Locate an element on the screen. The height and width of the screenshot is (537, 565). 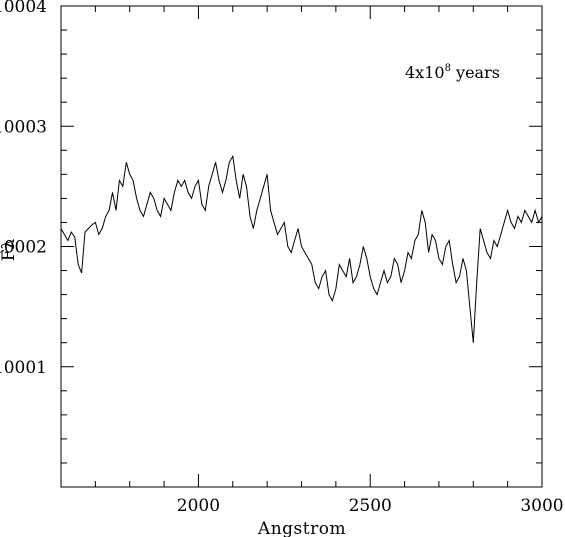
annotation-exponent: 8 is located at coordinates (448, 68).